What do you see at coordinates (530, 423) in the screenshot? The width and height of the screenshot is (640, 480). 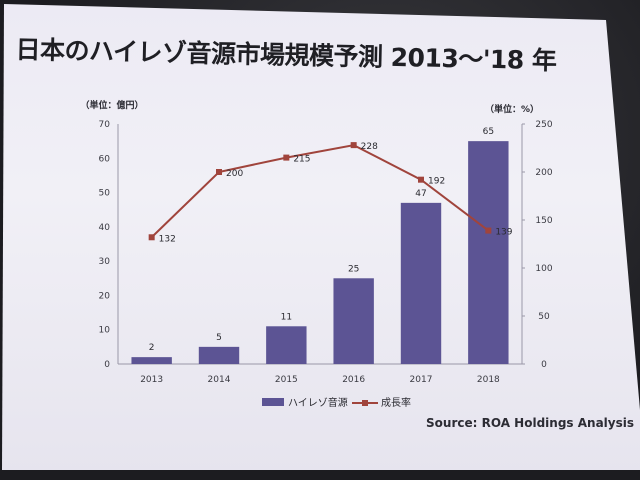 I see `source-note: Source: ROA Holdings Analysis` at bounding box center [530, 423].